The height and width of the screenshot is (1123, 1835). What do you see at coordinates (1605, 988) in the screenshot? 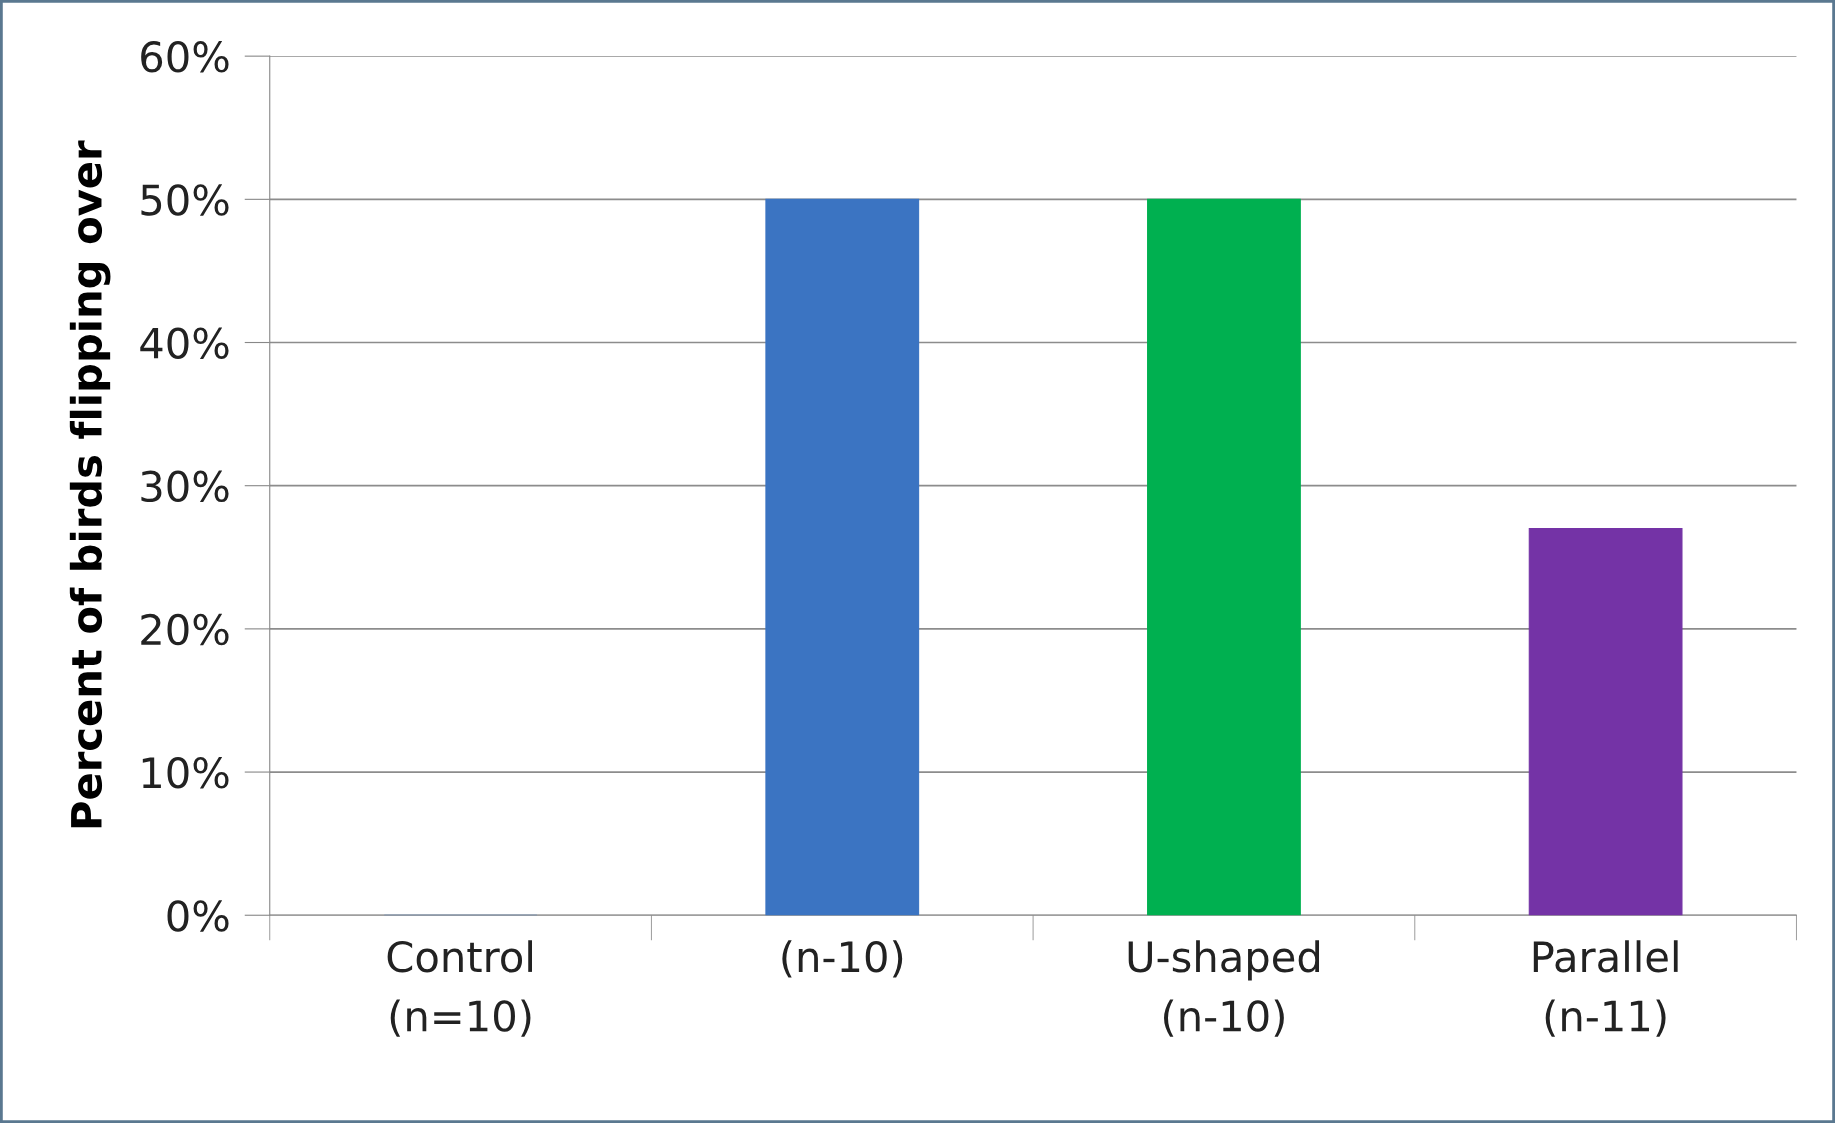
I see `x-tick-label: Parallel (n-11)` at bounding box center [1605, 988].